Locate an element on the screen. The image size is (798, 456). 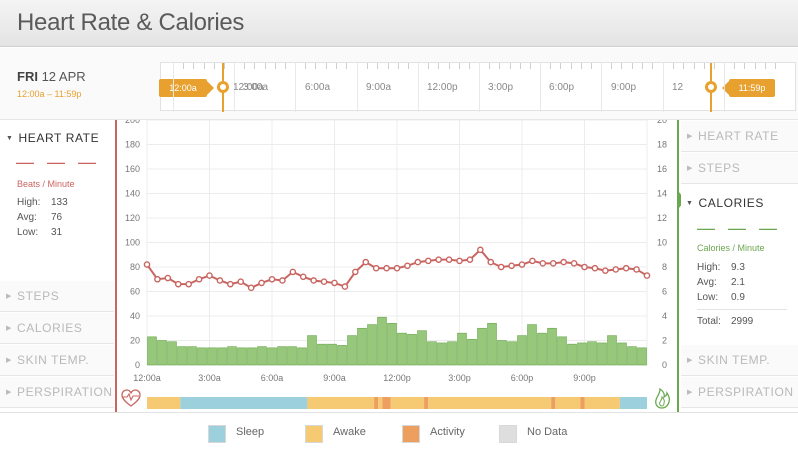
heart-rate-panel is located at coordinates (57, 200).